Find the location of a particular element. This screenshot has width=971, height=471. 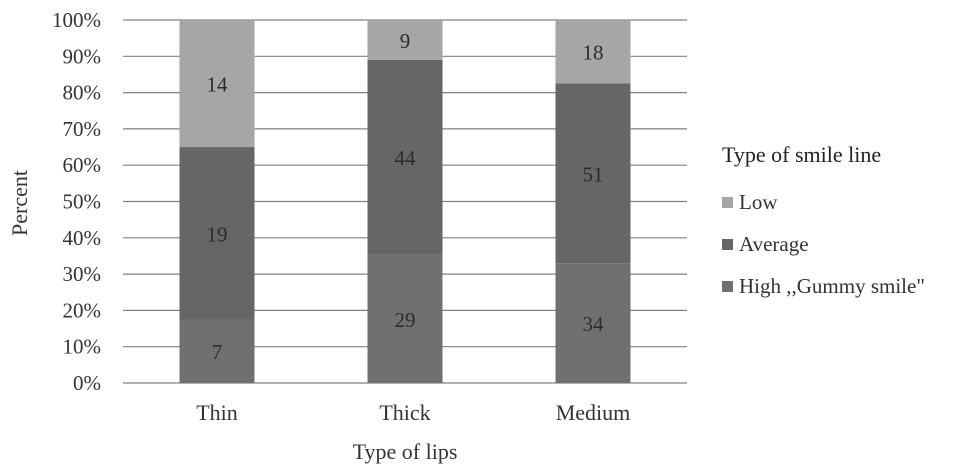

legend-swatch-high is located at coordinates (727, 286).